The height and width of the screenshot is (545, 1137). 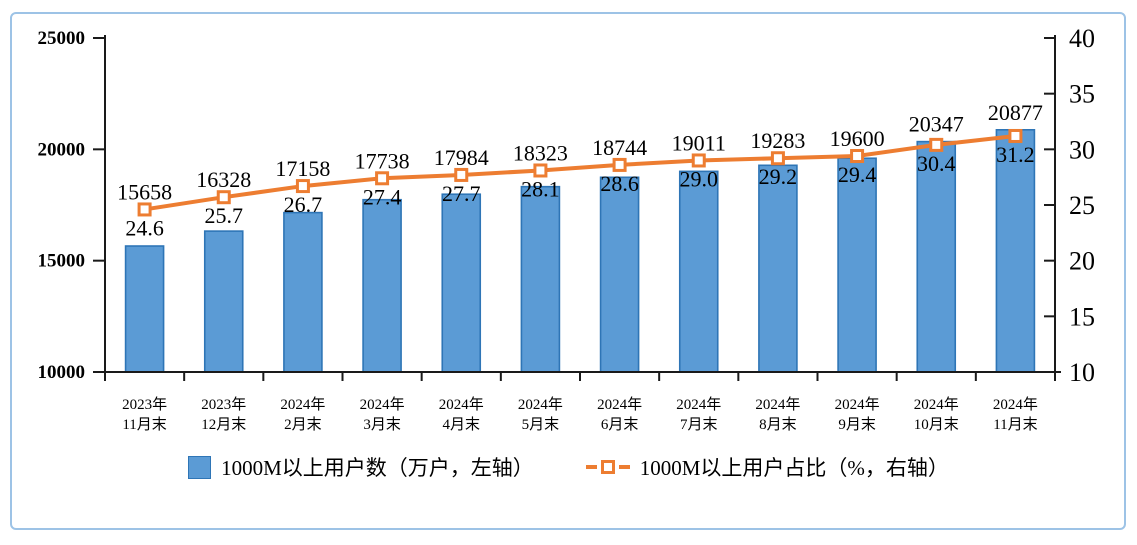 I want to click on line-series-marker-icon, so click(x=607, y=467).